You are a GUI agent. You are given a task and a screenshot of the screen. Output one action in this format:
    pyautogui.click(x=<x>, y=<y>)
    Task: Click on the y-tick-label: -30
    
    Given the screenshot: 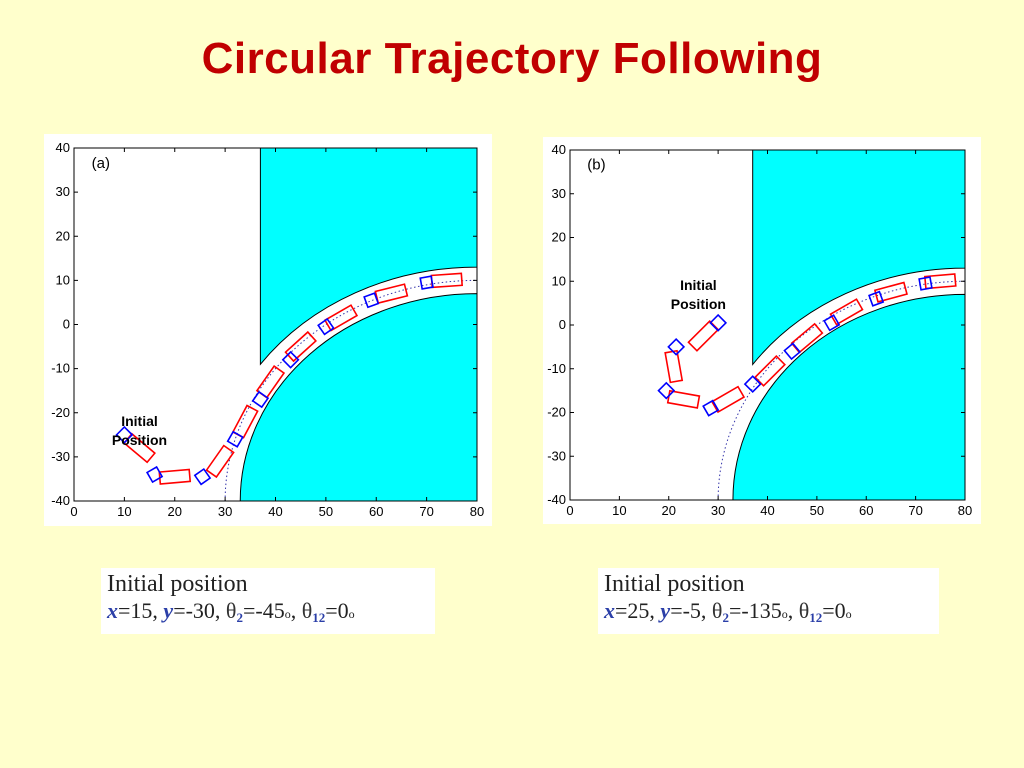 What is the action you would take?
    pyautogui.click(x=60, y=456)
    